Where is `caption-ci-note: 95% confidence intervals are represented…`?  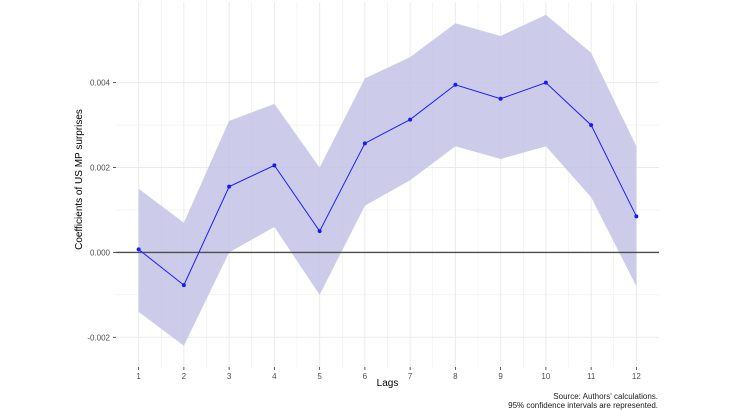 caption-ci-note: 95% confidence intervals are represented… is located at coordinates (583, 405).